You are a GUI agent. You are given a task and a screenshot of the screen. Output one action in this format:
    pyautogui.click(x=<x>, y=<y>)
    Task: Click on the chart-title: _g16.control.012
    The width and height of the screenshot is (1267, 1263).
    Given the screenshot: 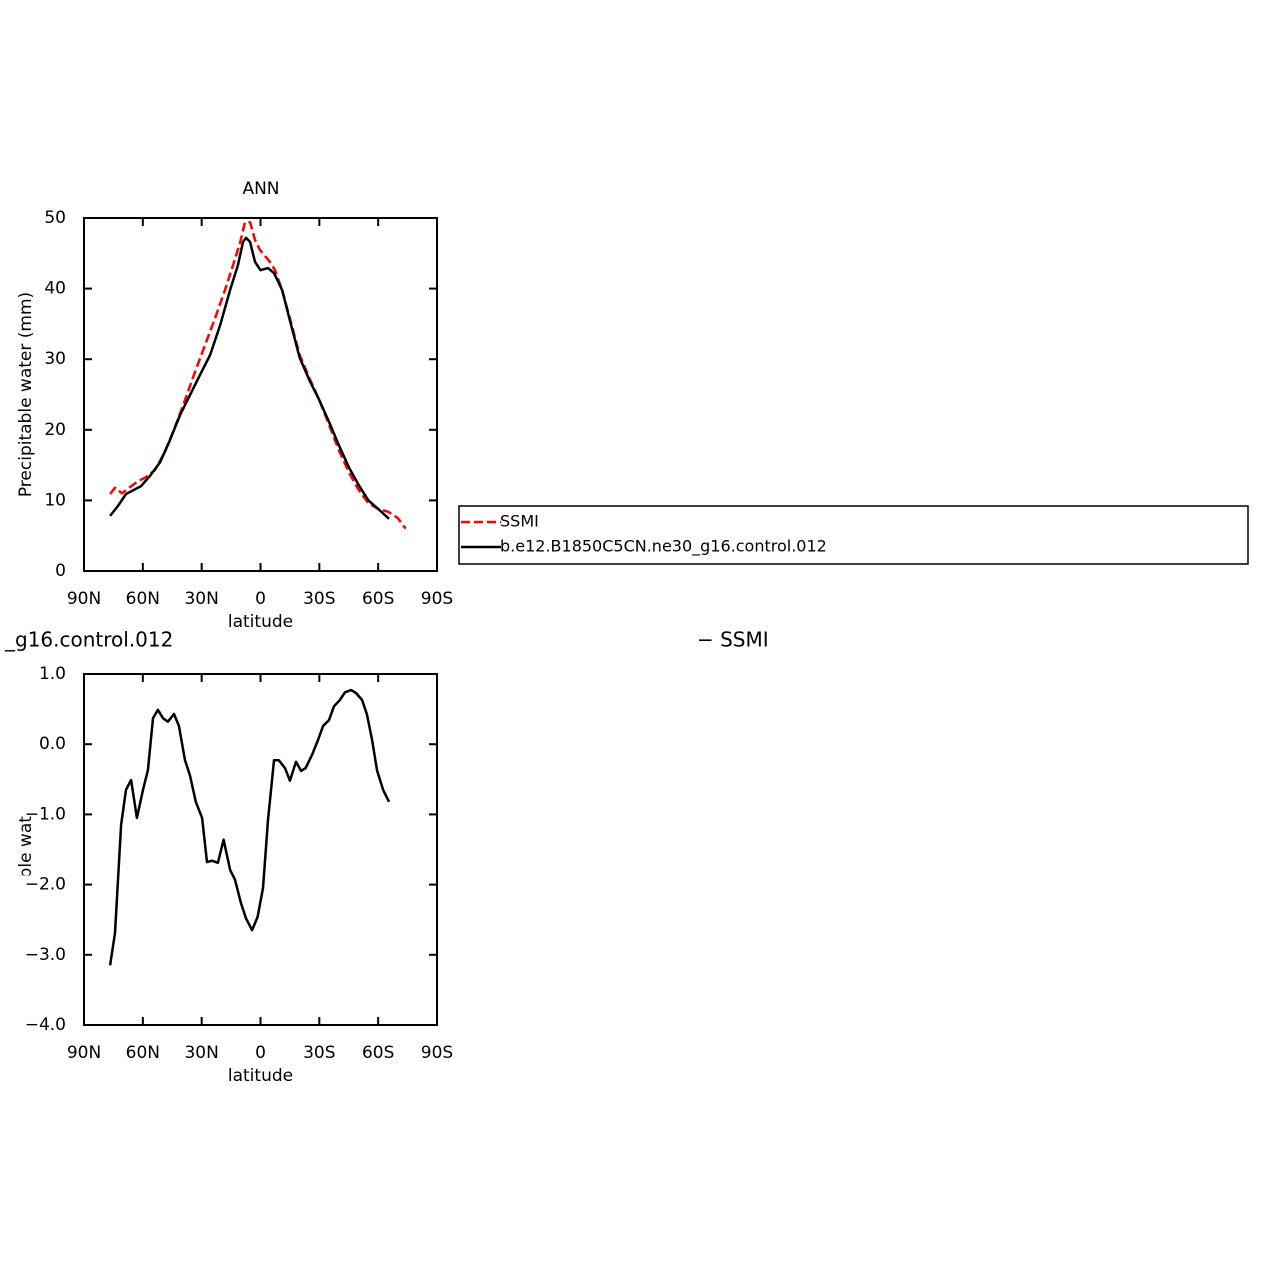 What is the action you would take?
    pyautogui.click(x=88, y=640)
    